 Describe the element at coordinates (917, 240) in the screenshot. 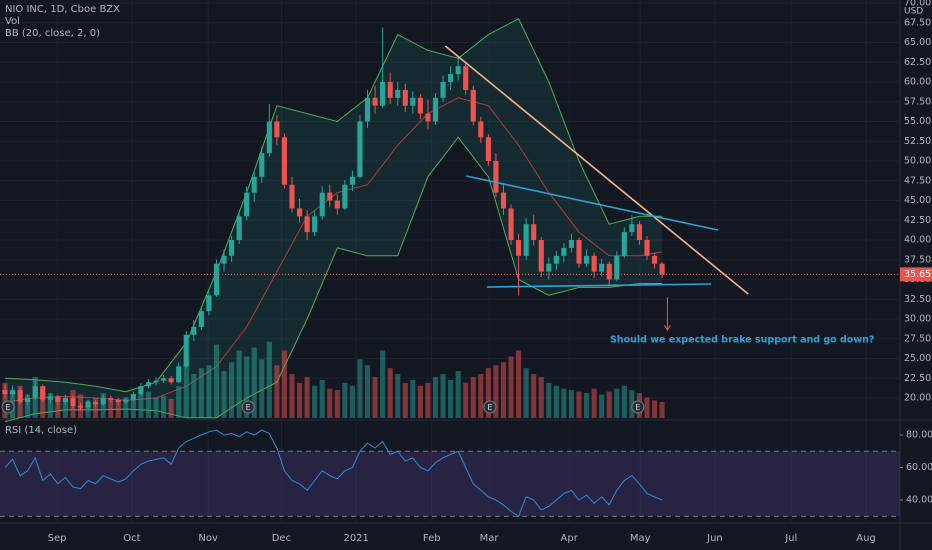

I see `y-tick-label: 40.00` at that location.